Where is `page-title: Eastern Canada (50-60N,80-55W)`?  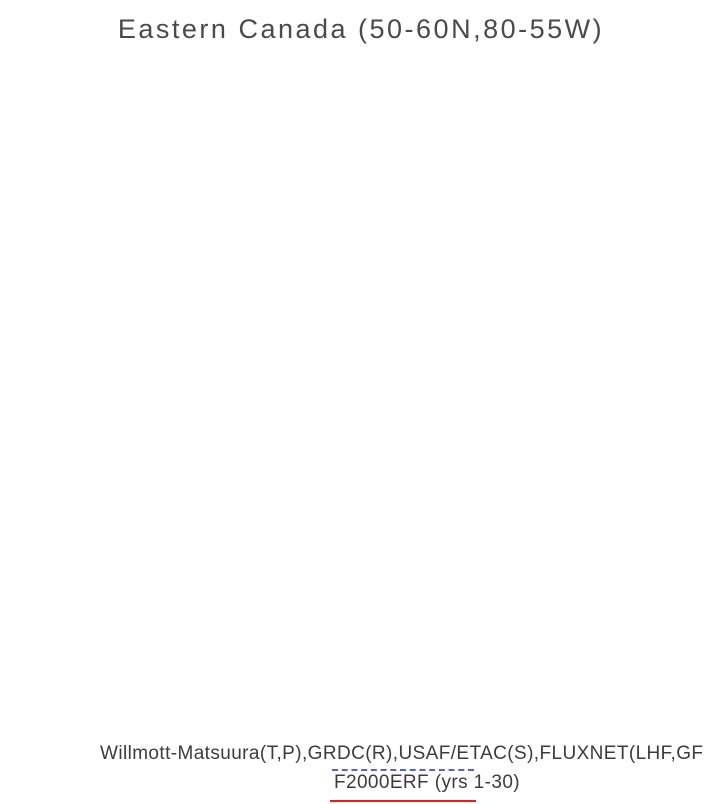
page-title: Eastern Canada (50-60N,80-55W) is located at coordinates (361, 29).